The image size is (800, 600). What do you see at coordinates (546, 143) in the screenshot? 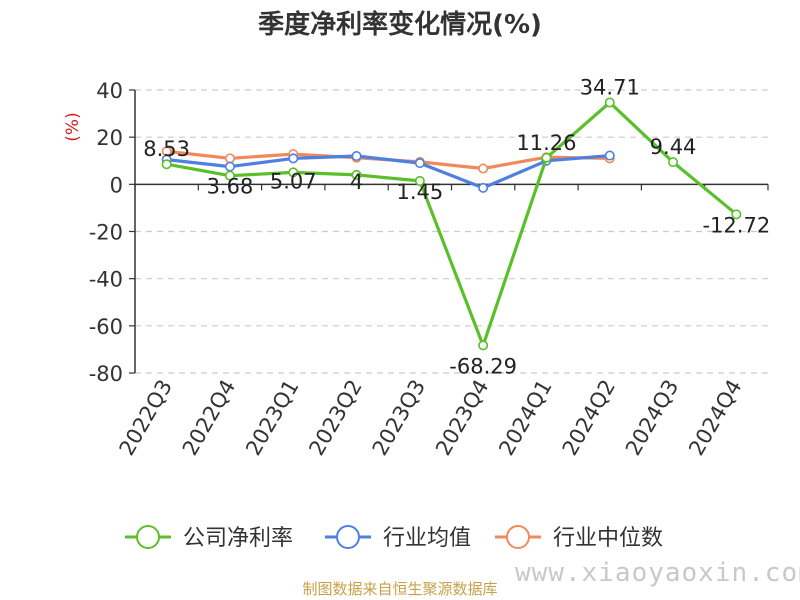
I see `data-label: 11.26` at bounding box center [546, 143].